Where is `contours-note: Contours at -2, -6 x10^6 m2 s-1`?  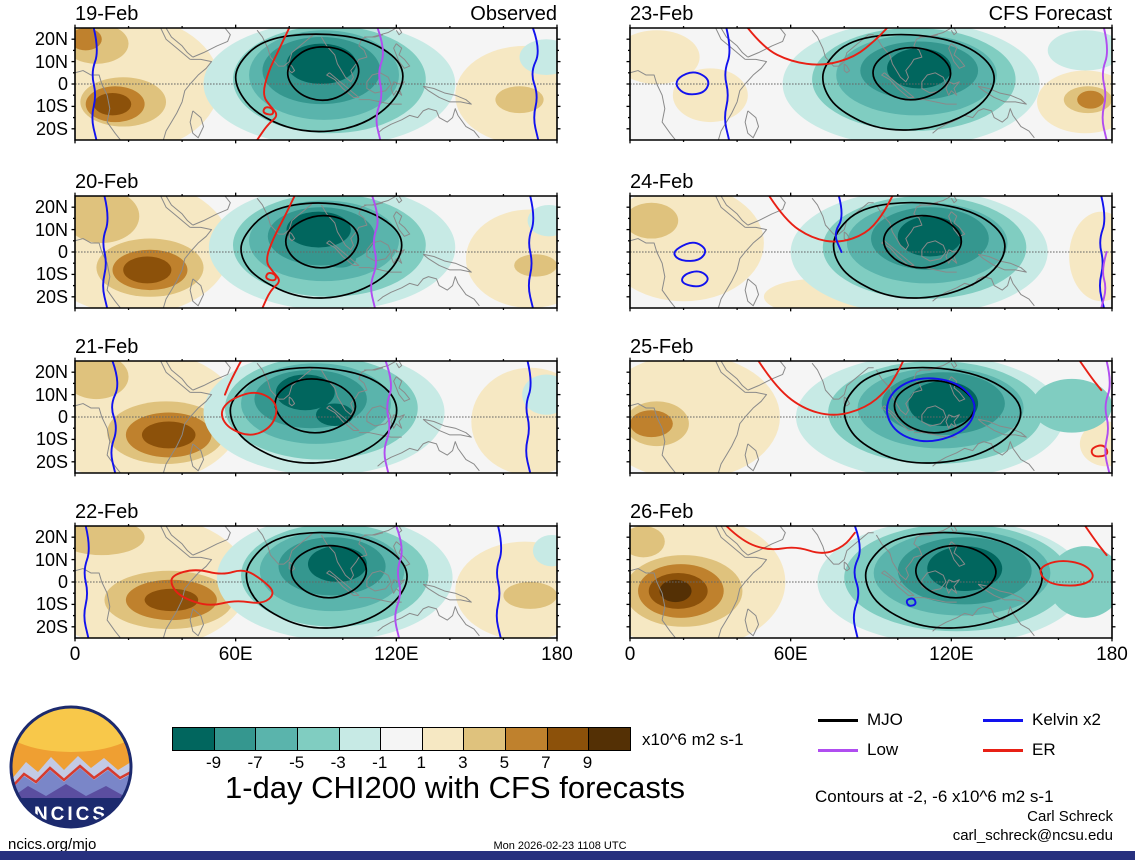 contours-note: Contours at -2, -6 x10^6 m2 s-1 is located at coordinates (934, 796).